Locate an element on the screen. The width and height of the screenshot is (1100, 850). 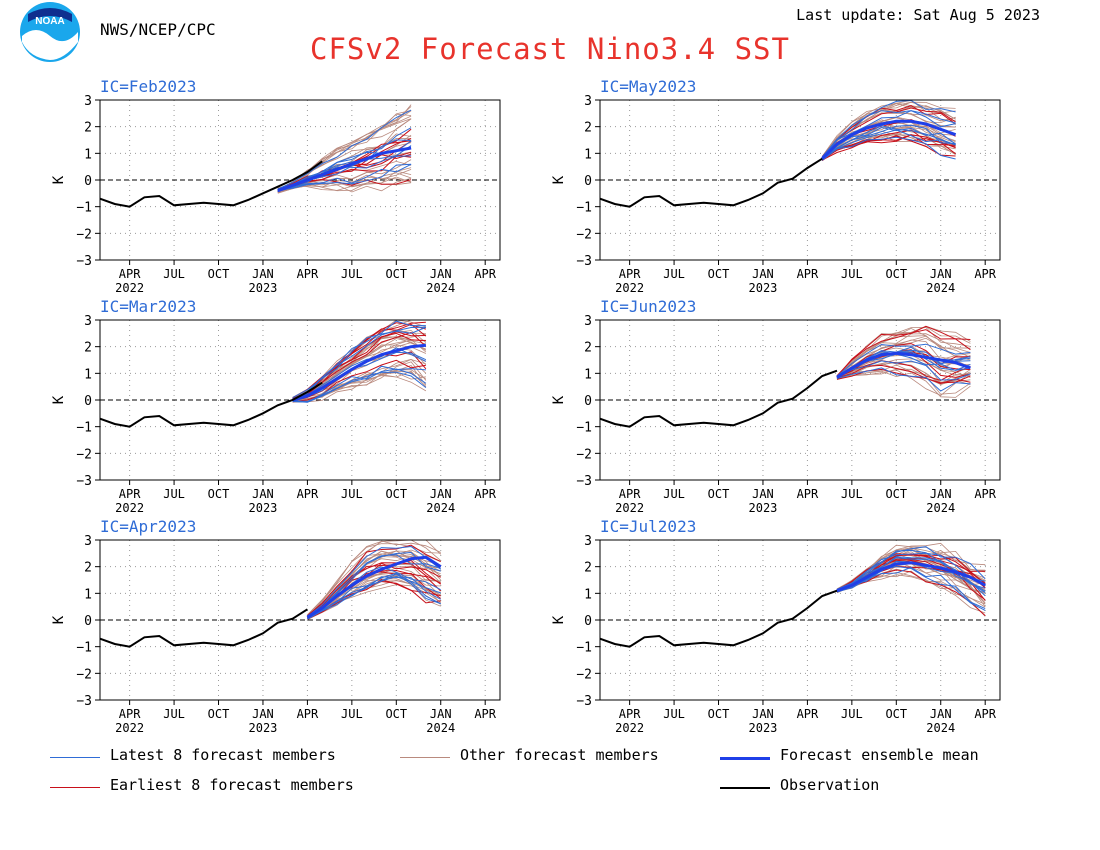
legend-other-swatch is located at coordinates (425, 757).